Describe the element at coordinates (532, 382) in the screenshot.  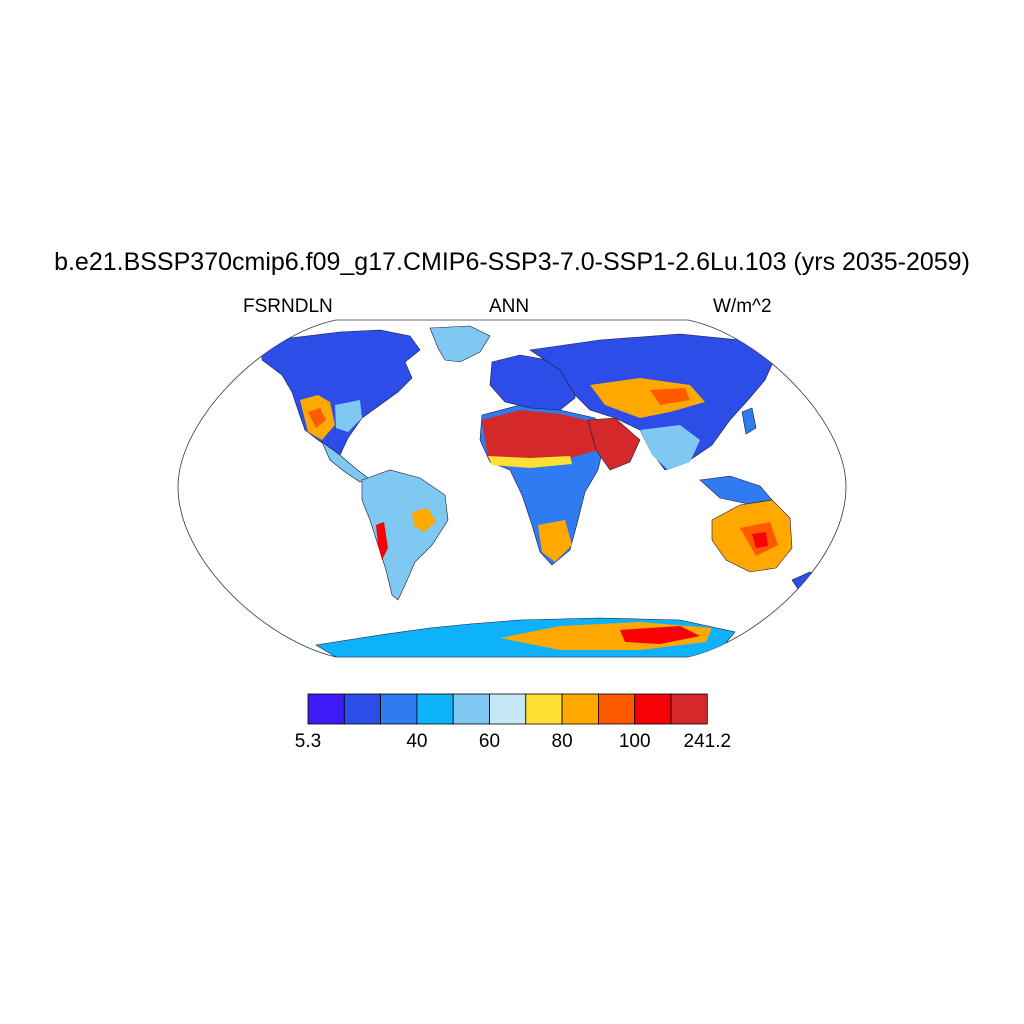
I see `europe` at that location.